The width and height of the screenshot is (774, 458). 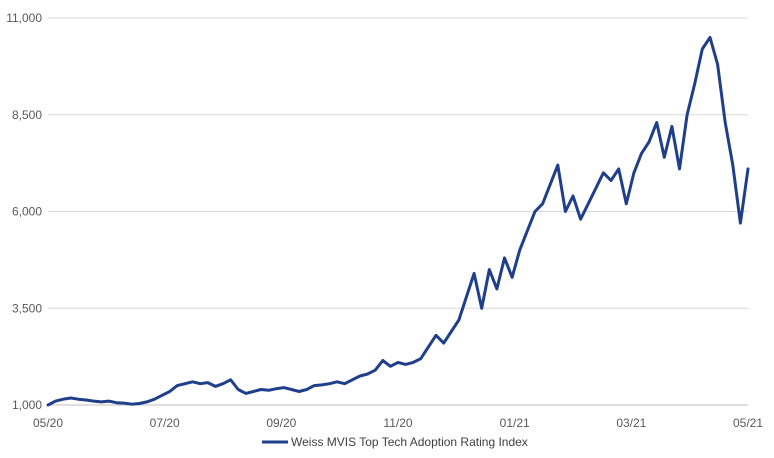 I want to click on x-tick-label: 11/20, so click(x=397, y=423).